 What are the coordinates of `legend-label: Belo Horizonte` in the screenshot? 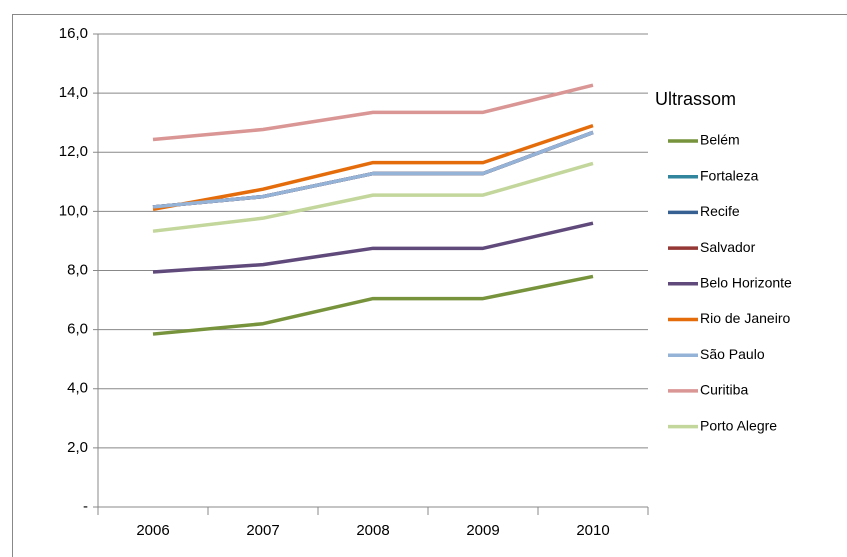 It's located at (746, 283).